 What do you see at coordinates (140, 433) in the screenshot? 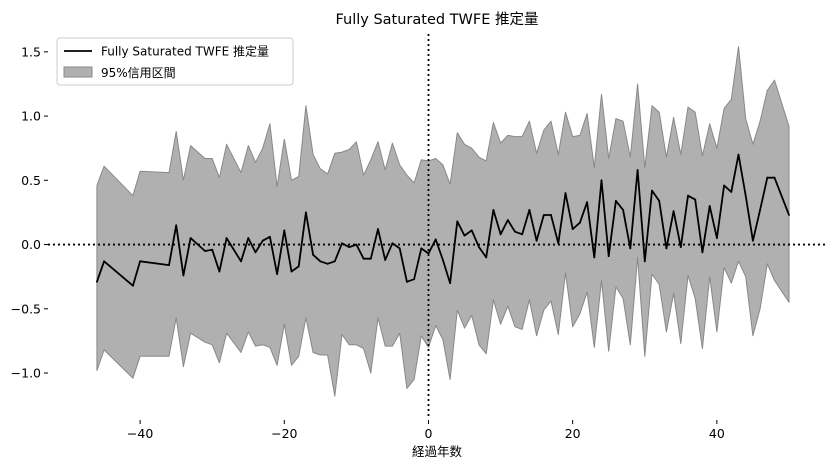
I see `x-tick-label: −40` at bounding box center [140, 433].